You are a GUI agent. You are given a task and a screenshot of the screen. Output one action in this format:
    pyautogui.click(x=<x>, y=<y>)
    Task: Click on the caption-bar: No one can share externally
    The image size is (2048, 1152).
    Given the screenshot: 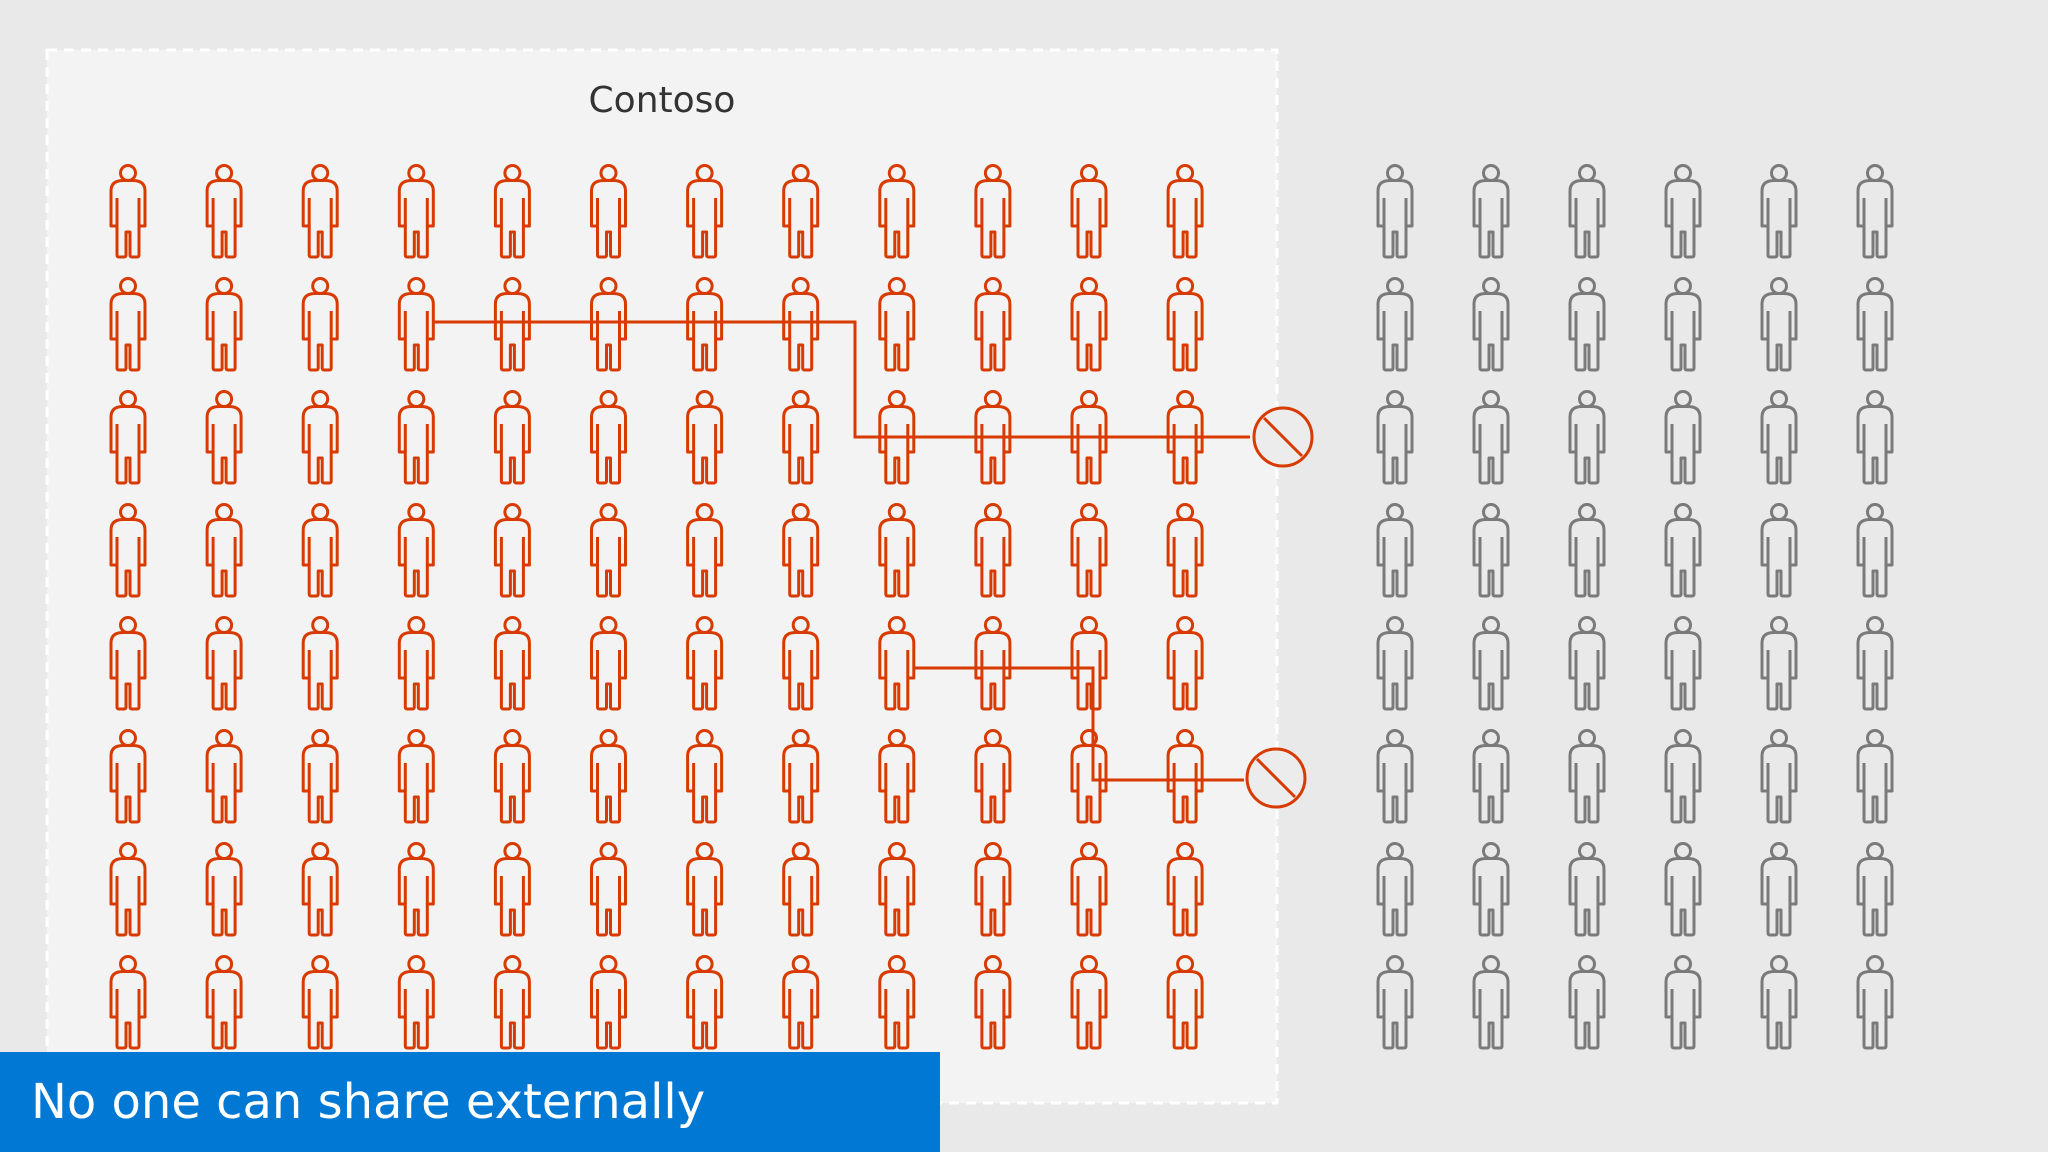 What is the action you would take?
    pyautogui.click(x=470, y=1102)
    